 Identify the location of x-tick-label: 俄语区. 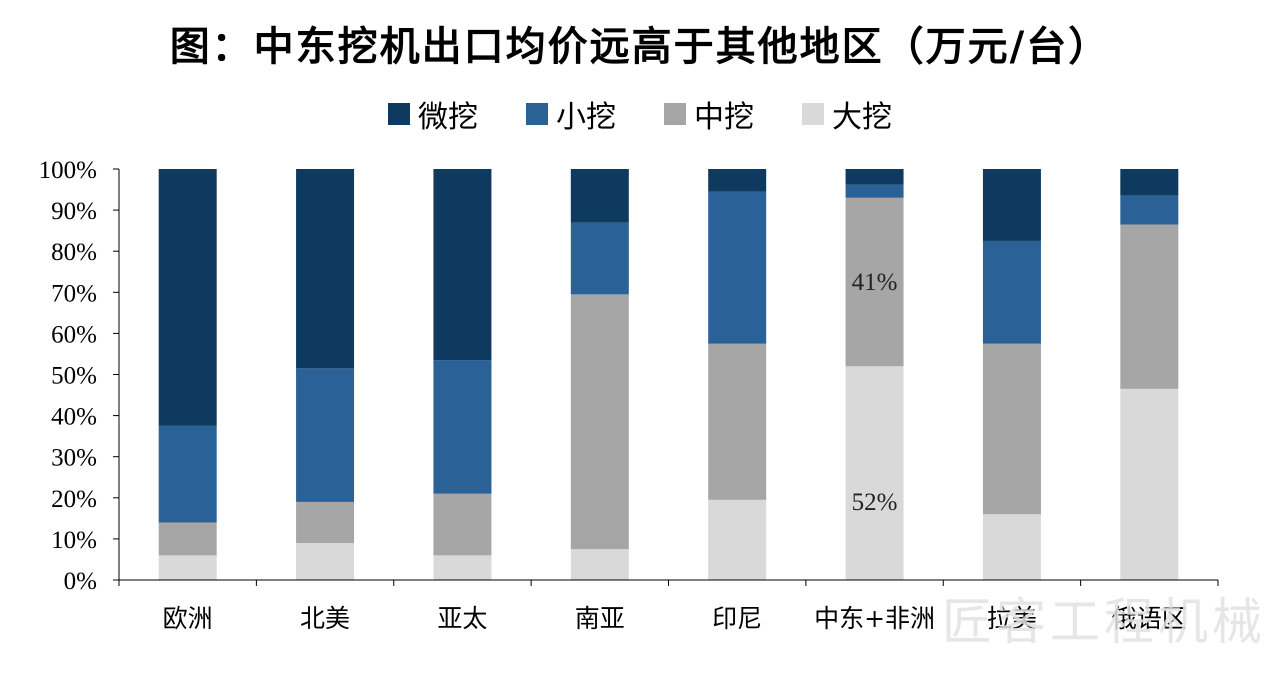
(1149, 618).